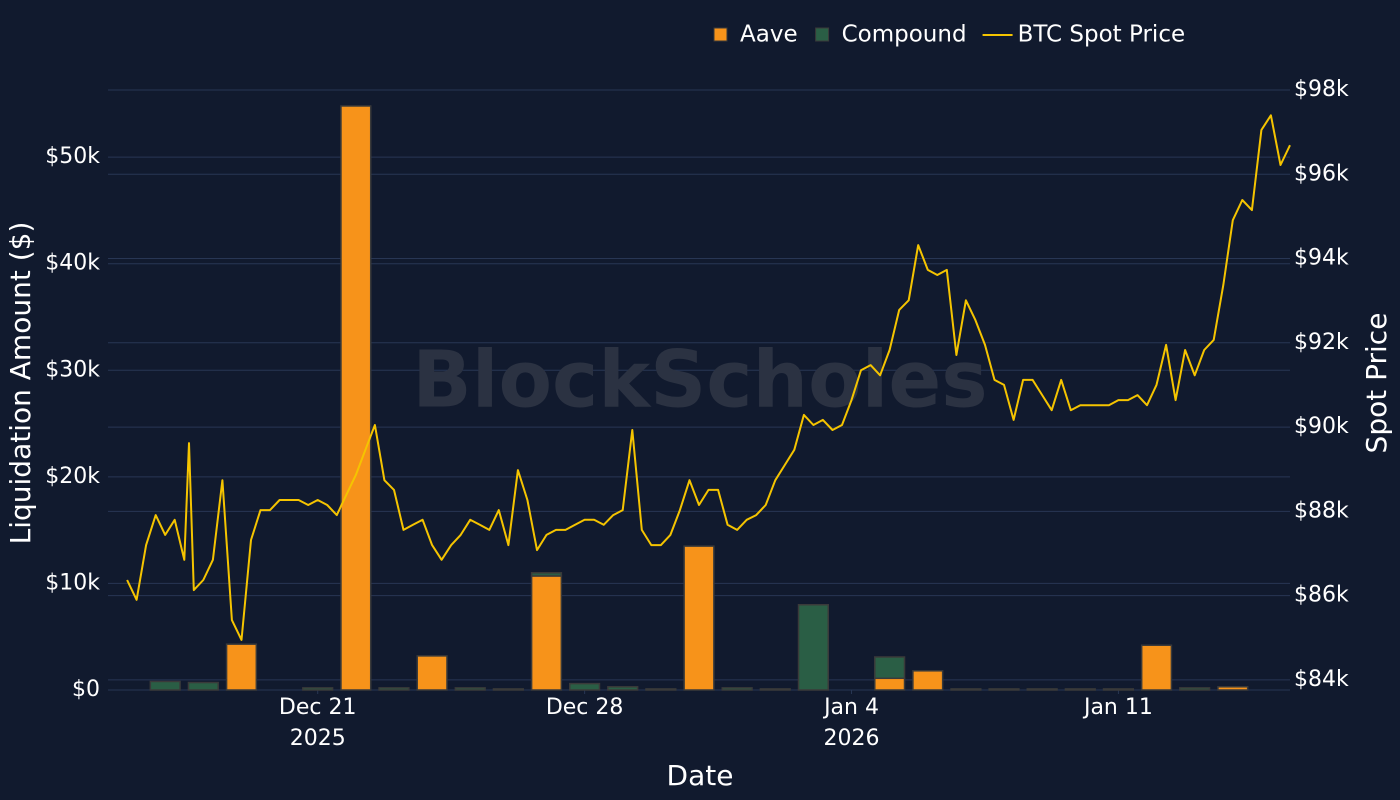  What do you see at coordinates (1102, 35) in the screenshot?
I see `legend-label: BTC Spot Price` at bounding box center [1102, 35].